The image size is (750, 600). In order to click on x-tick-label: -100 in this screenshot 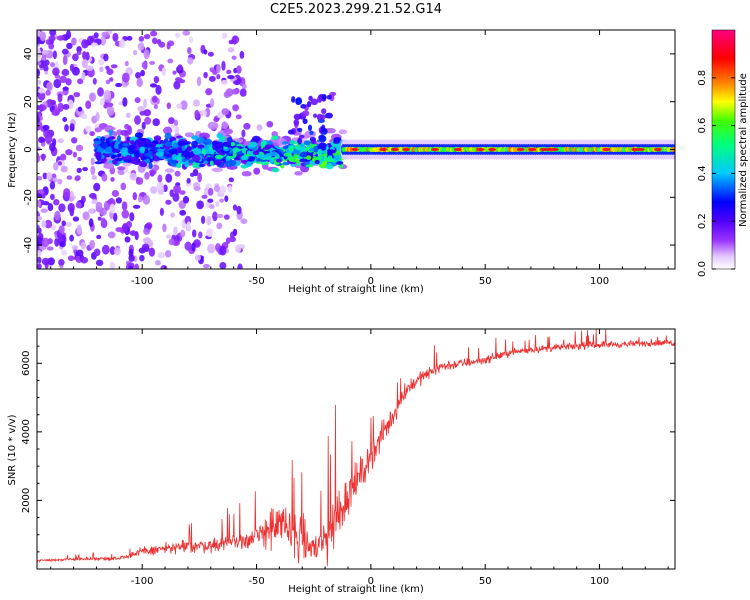, I will do `click(142, 581)`.